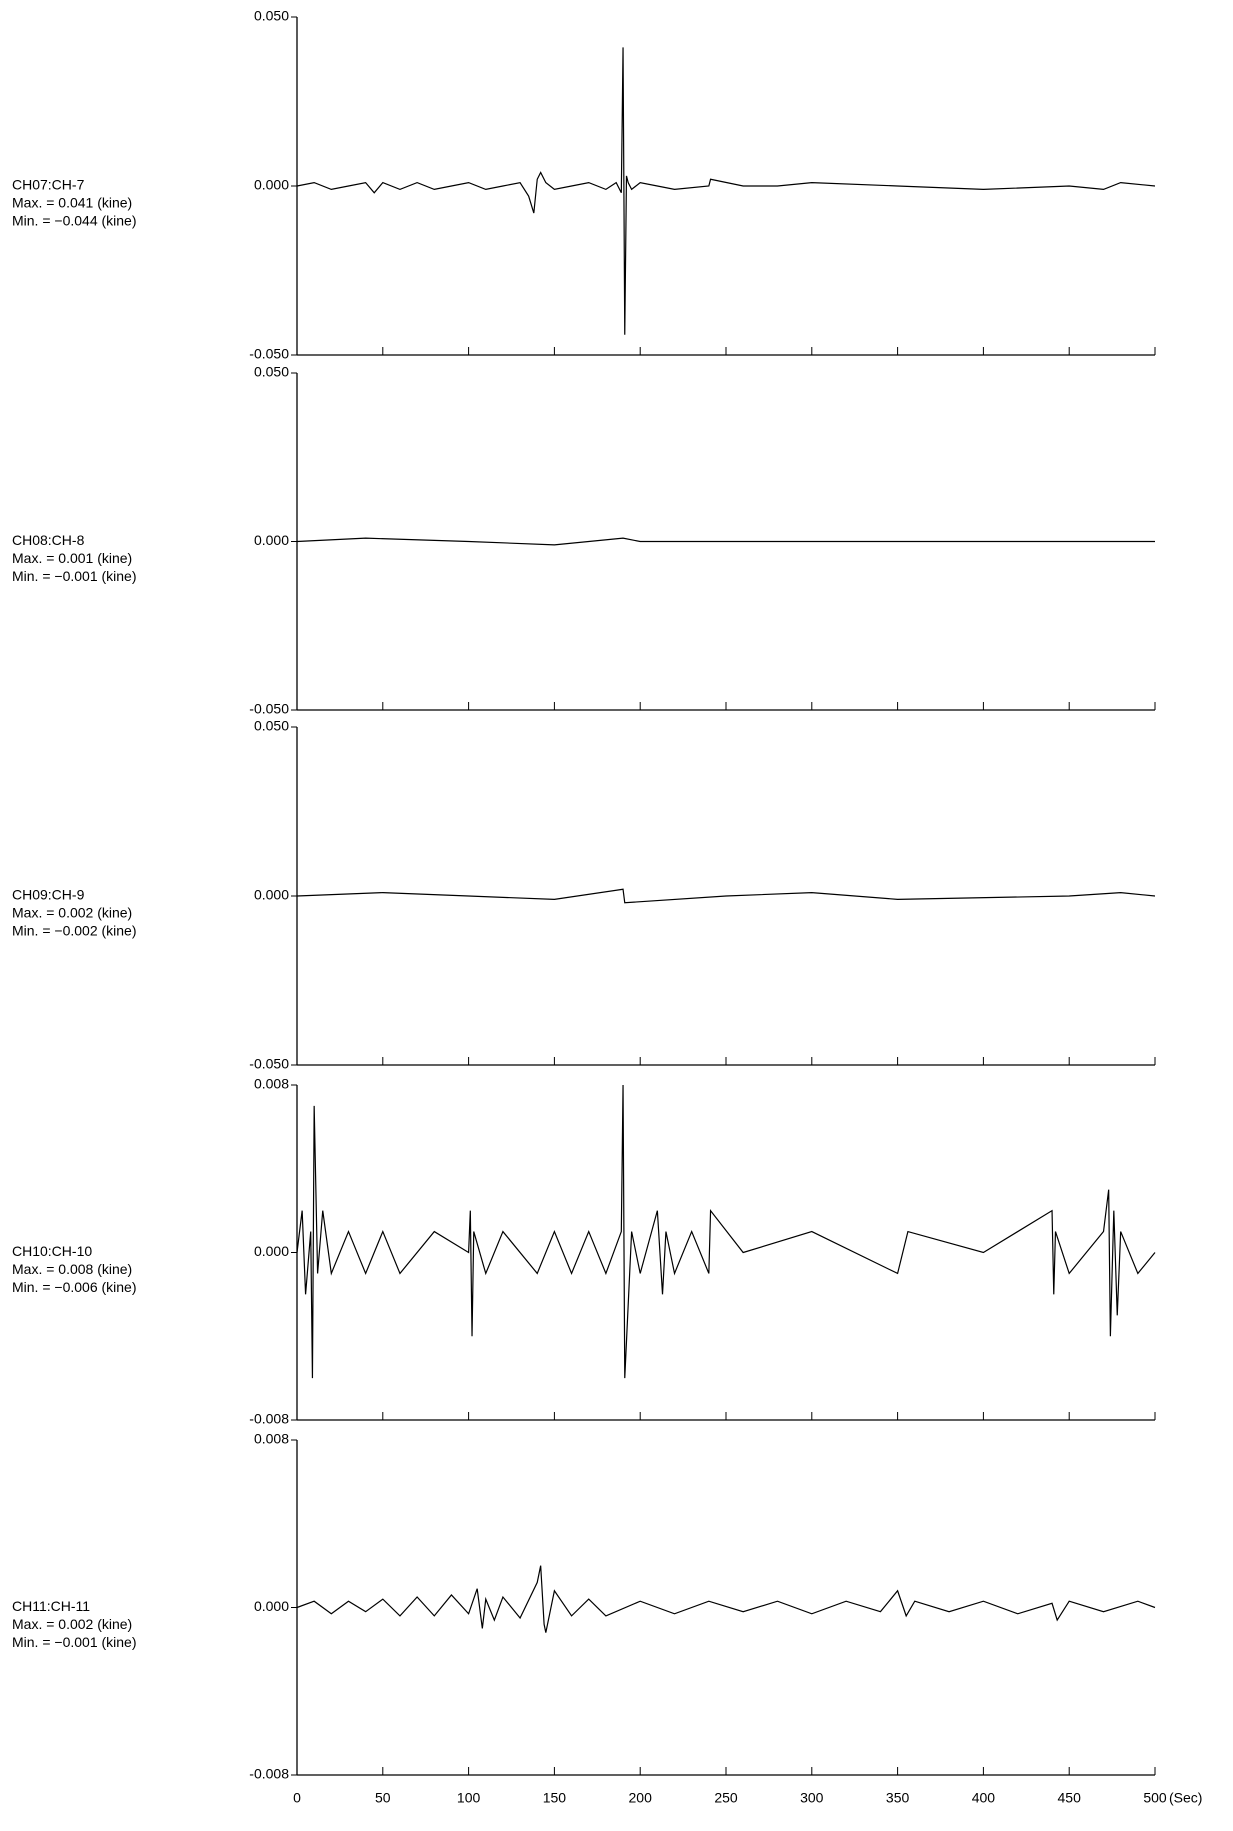  What do you see at coordinates (726, 1798) in the screenshot?
I see `x-tick-label: 250` at bounding box center [726, 1798].